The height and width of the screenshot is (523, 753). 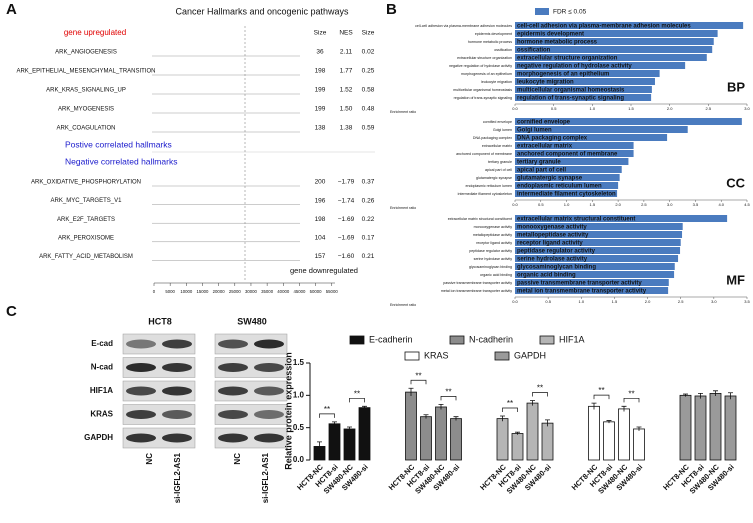 What do you see at coordinates (735, 279) in the screenshot?
I see `chart-title: MF` at bounding box center [735, 279].